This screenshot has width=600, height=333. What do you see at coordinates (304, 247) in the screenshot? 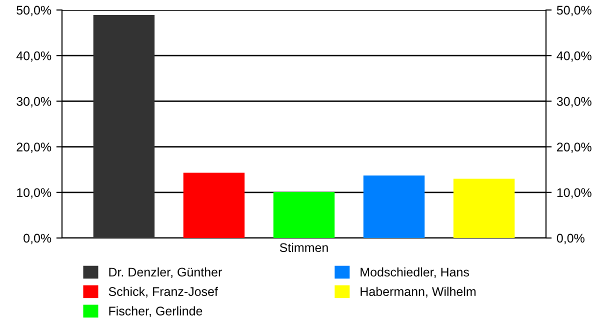
I see `x-tick-label: Stimmen` at bounding box center [304, 247].